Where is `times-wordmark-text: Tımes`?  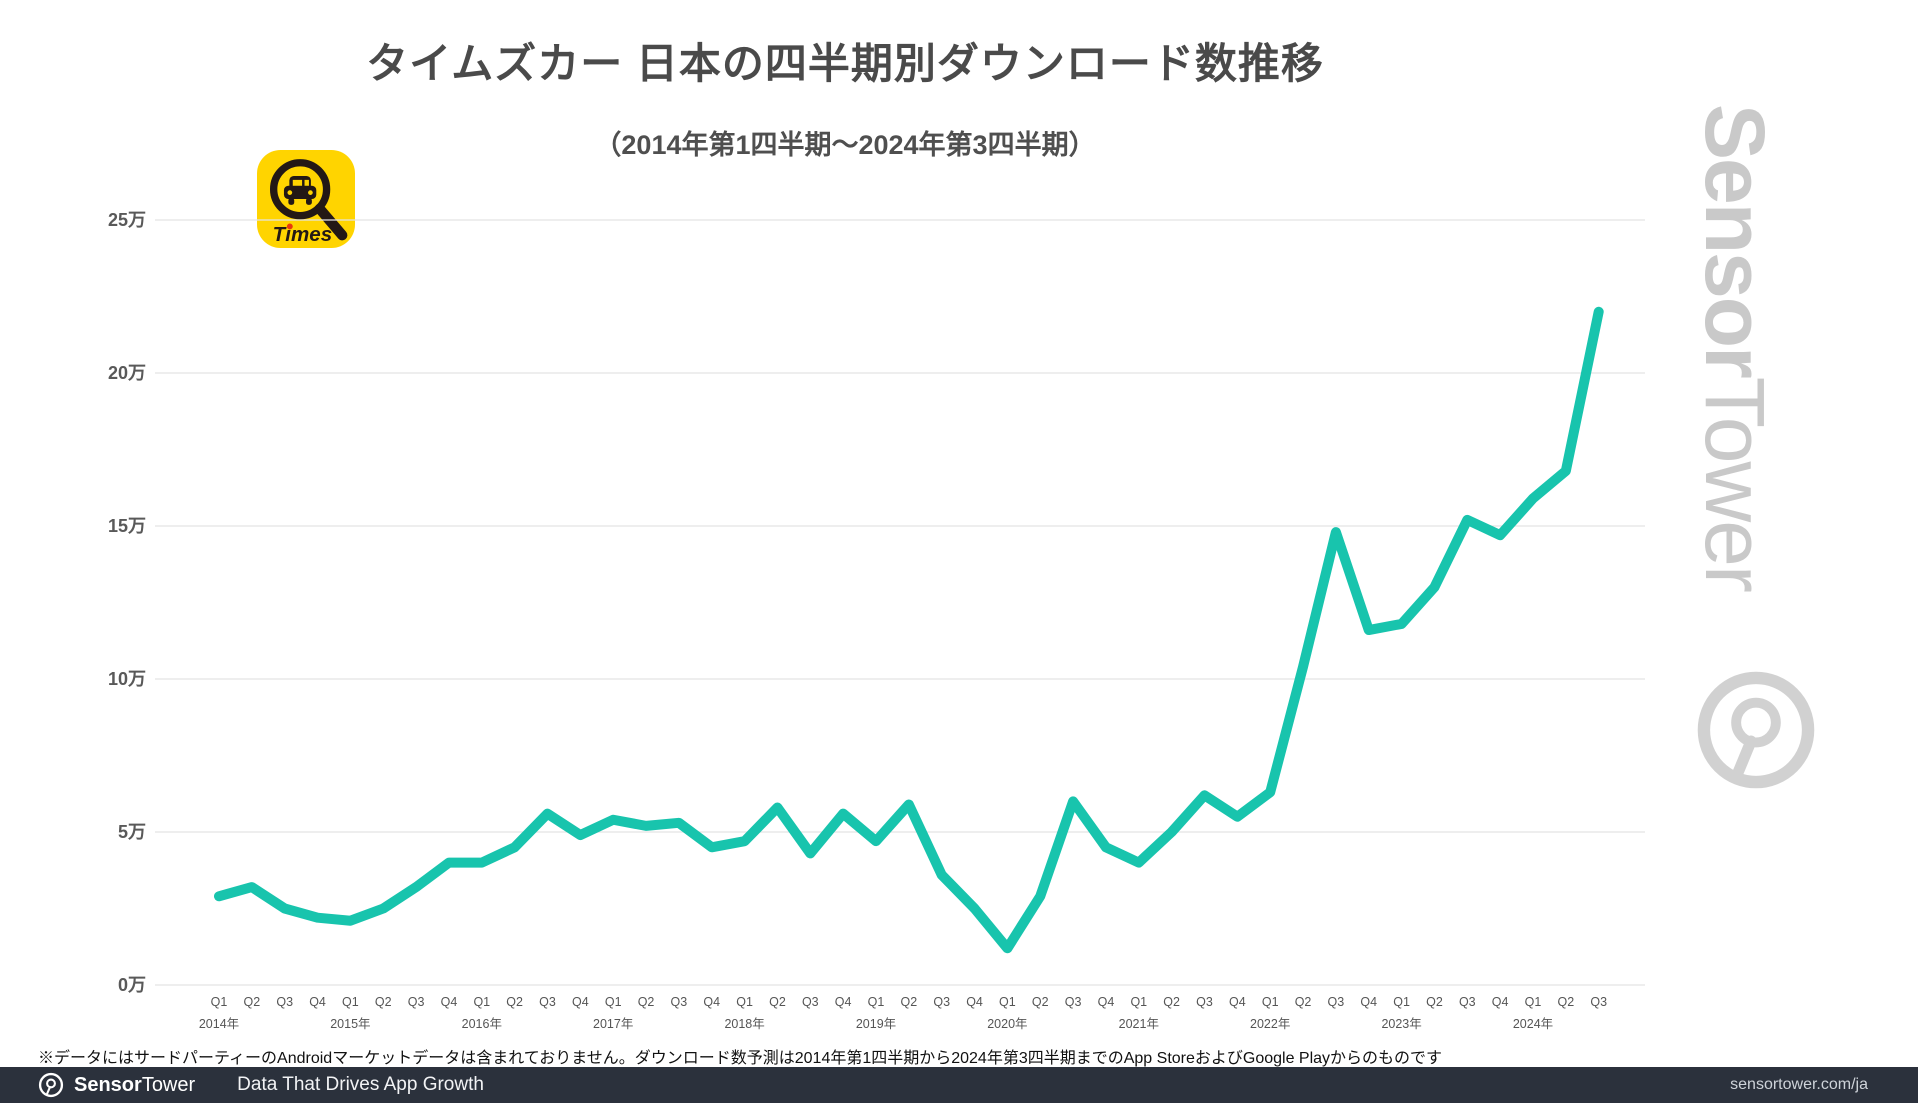
times-wordmark-text: Tımes is located at coordinates (302, 234).